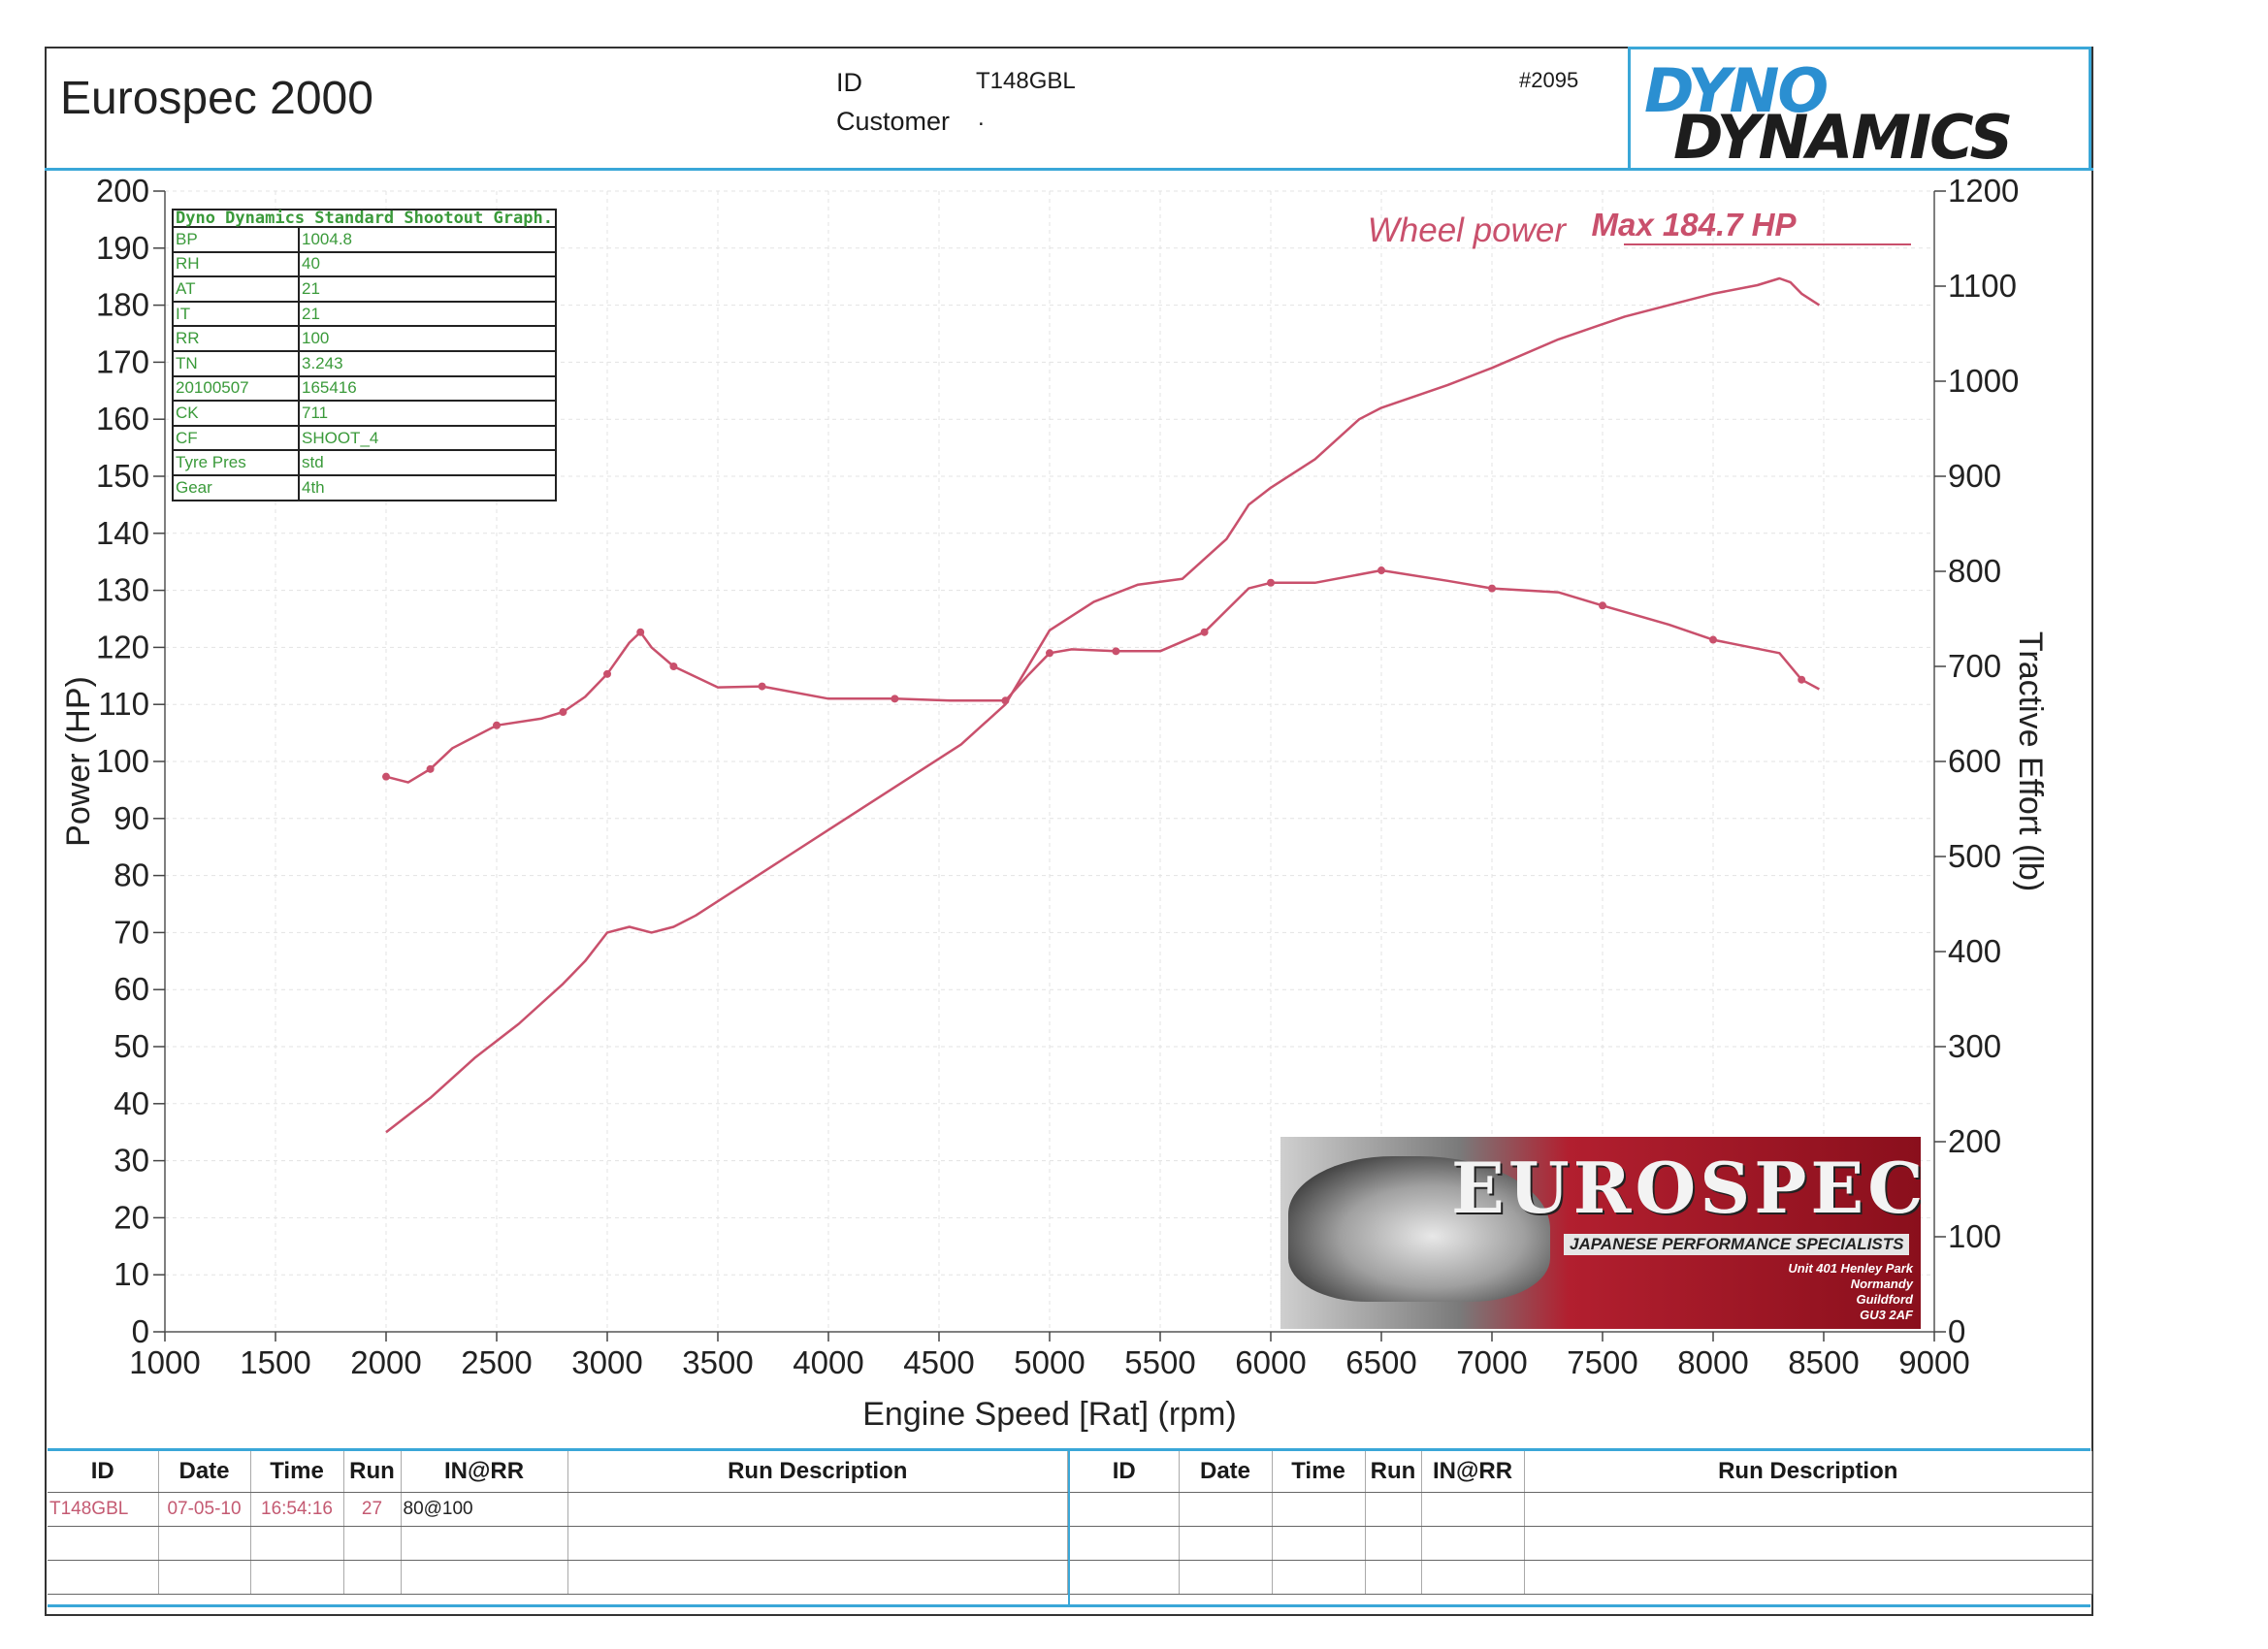  Describe the element at coordinates (427, 438) in the screenshot. I see `condition-value: SHOOT_4` at that location.